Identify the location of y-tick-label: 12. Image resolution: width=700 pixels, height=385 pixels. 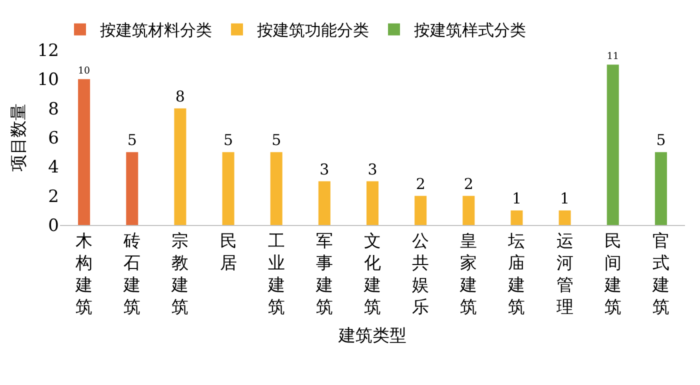
(48, 50).